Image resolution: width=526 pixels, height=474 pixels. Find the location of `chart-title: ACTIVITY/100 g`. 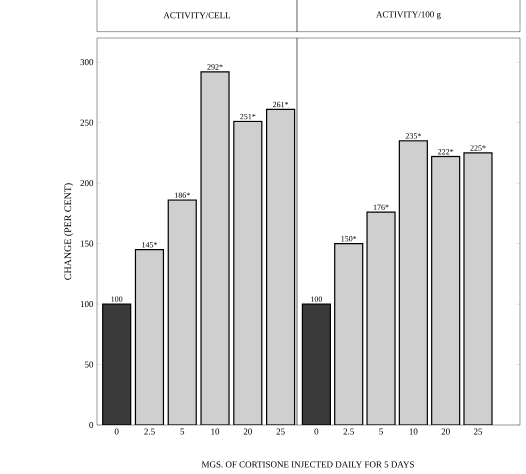

chart-title: ACTIVITY/100 g is located at coordinates (408, 15).